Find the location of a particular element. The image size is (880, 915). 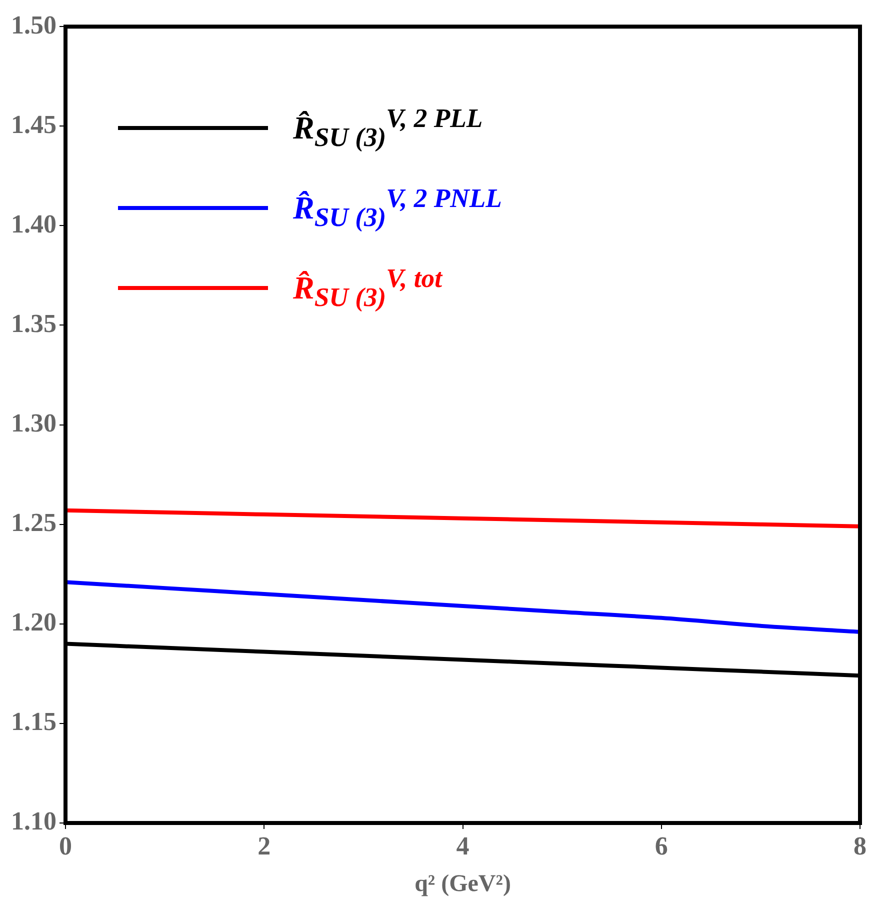

y-tick-label: 1.25 is located at coordinates (33, 523).